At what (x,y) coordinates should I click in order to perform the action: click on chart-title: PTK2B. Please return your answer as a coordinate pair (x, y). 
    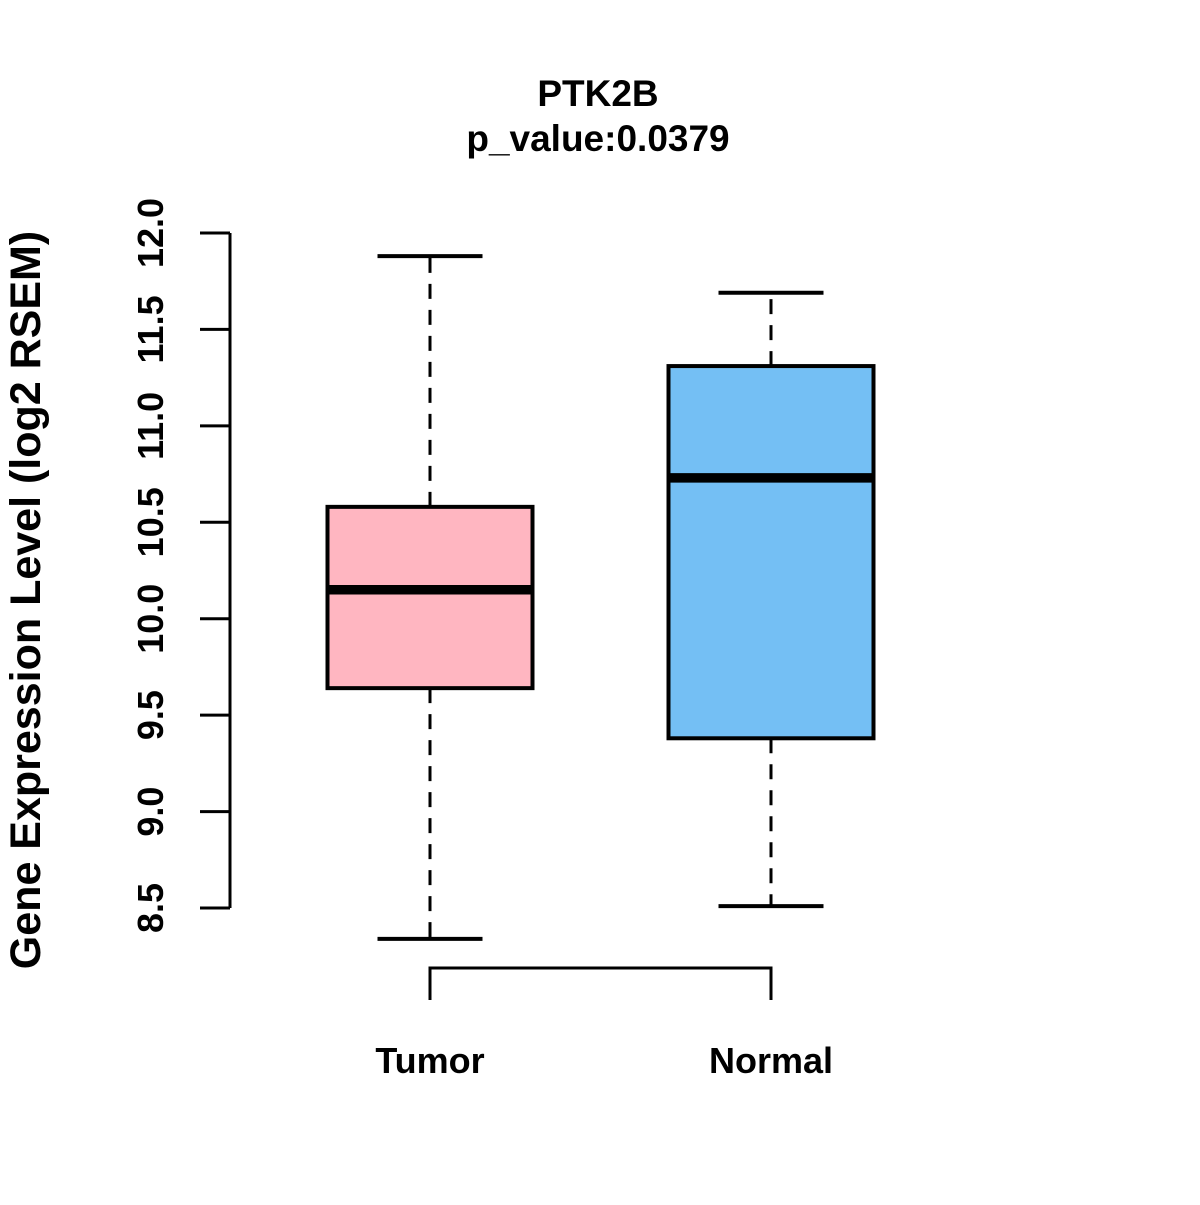
    Looking at the image, I should click on (597, 93).